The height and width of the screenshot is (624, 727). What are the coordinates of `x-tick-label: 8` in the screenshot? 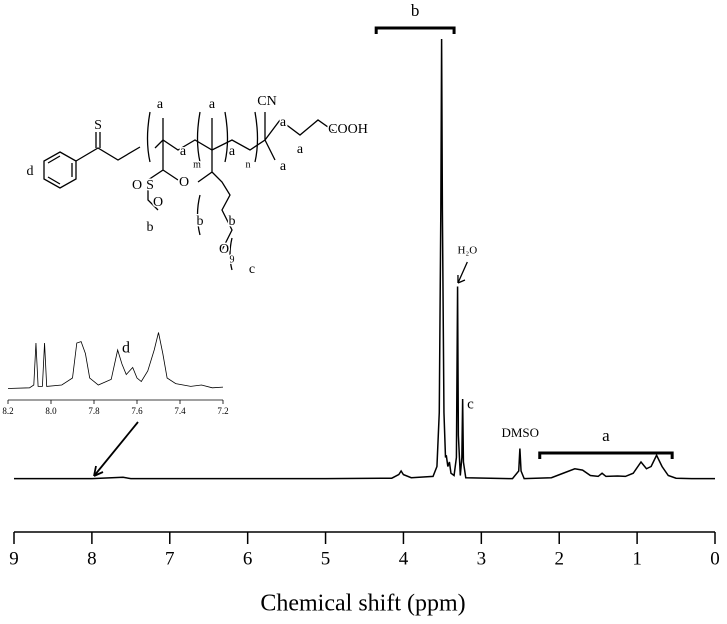 It's located at (92, 558).